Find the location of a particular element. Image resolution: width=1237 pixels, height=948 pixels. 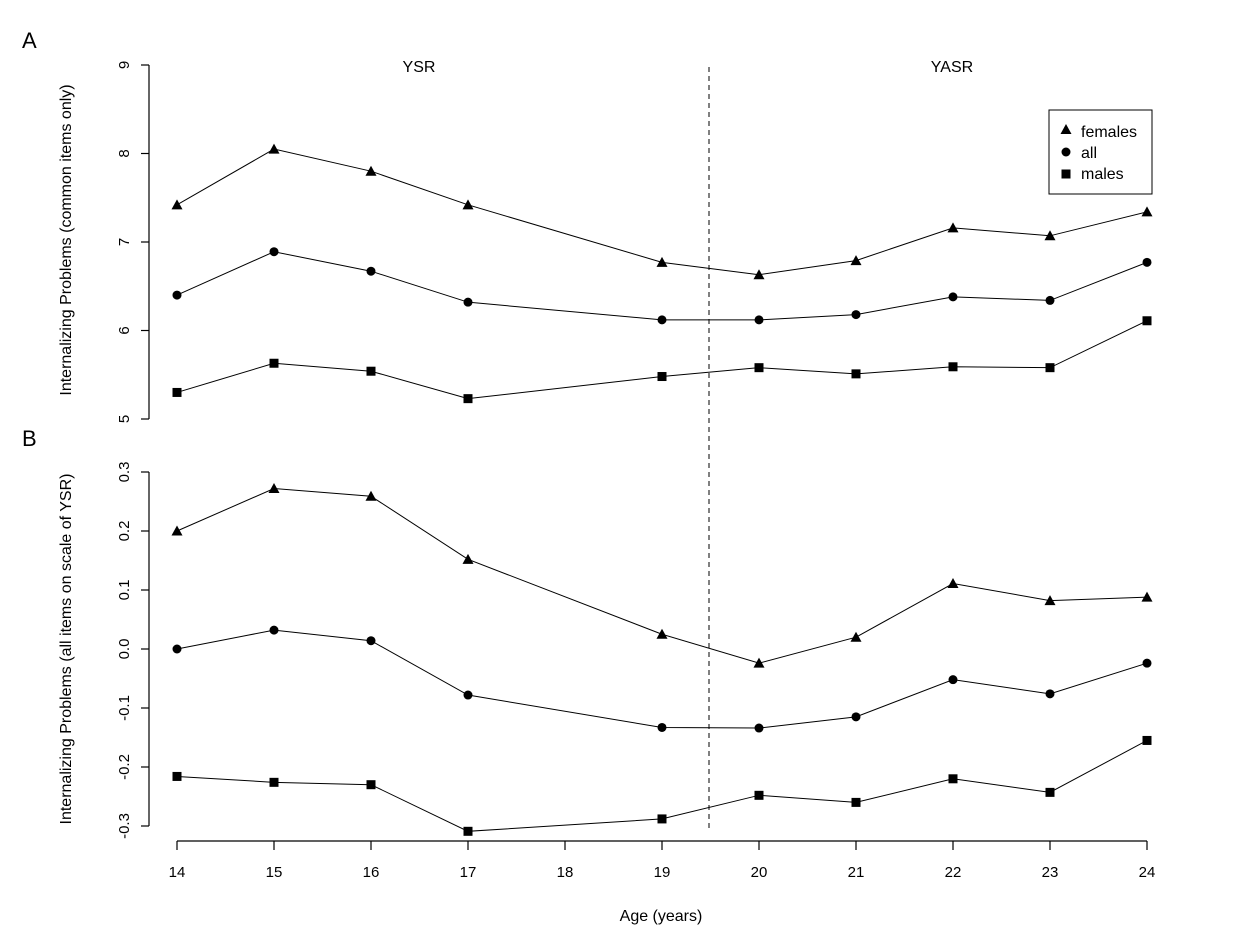

x-tick-label: 19 is located at coordinates (662, 872).